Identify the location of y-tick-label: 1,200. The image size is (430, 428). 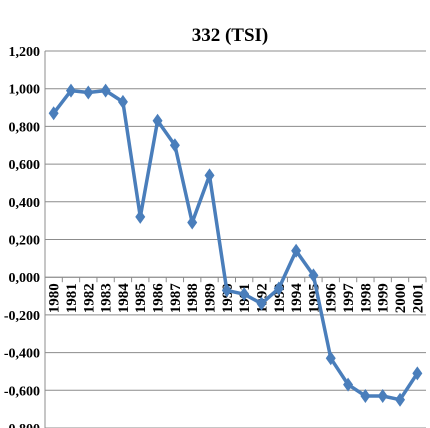
(25, 52).